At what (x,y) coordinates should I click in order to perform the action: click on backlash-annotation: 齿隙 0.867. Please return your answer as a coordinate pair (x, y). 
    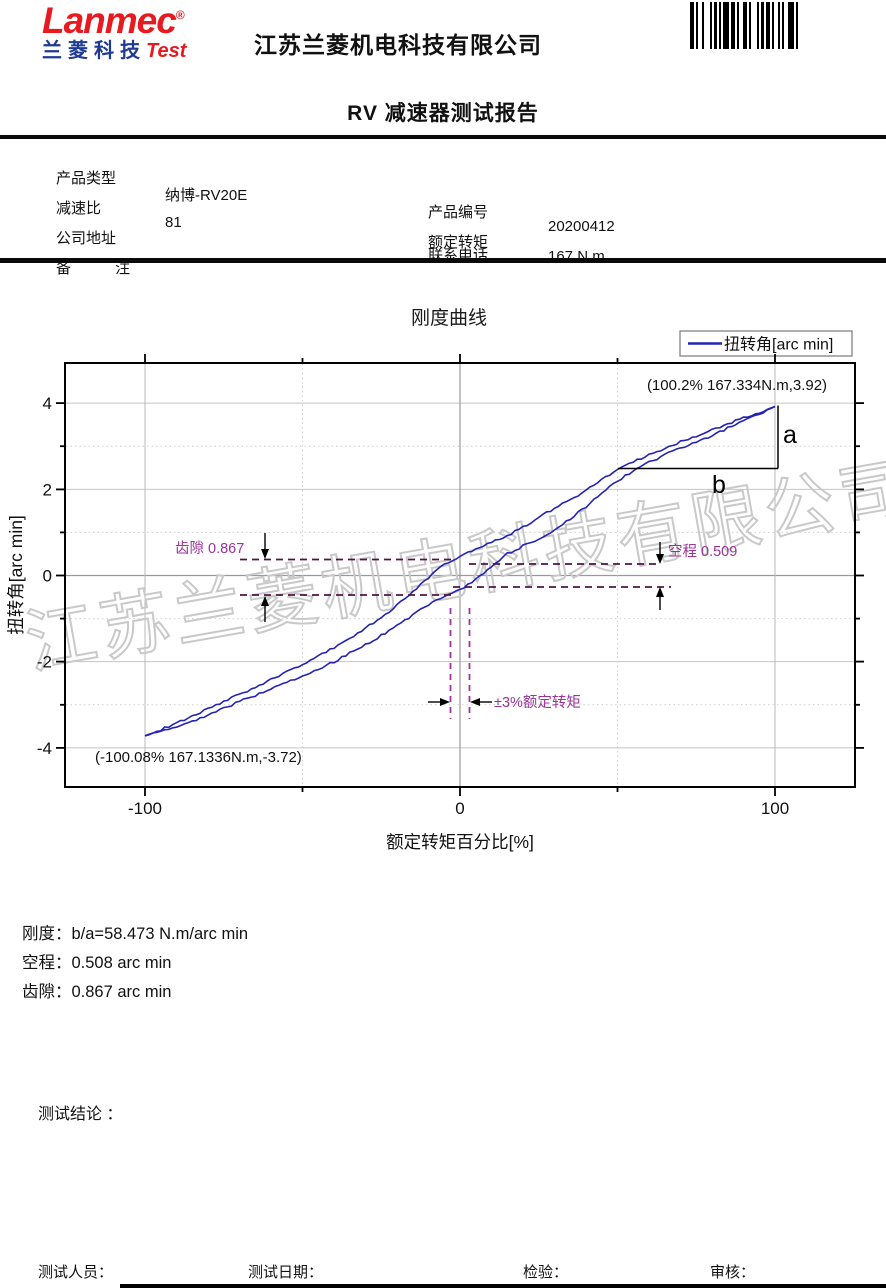
    Looking at the image, I should click on (209, 548).